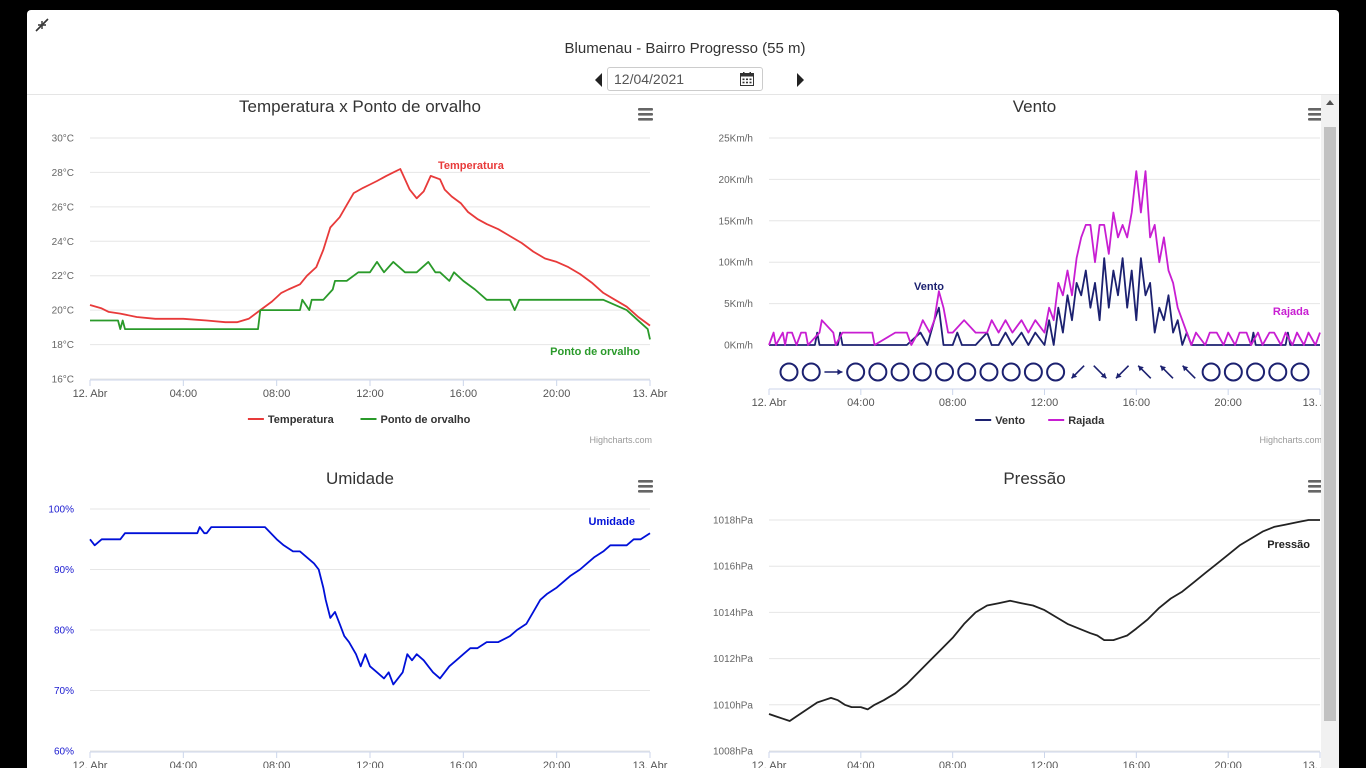  Describe the element at coordinates (1291, 312) in the screenshot. I see `series-label: Rajada` at that location.